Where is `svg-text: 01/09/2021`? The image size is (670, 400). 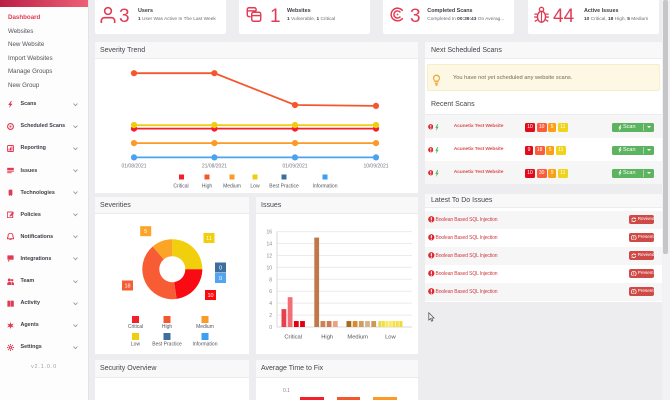
svg-text: 01/09/2021 is located at coordinates (294, 167).